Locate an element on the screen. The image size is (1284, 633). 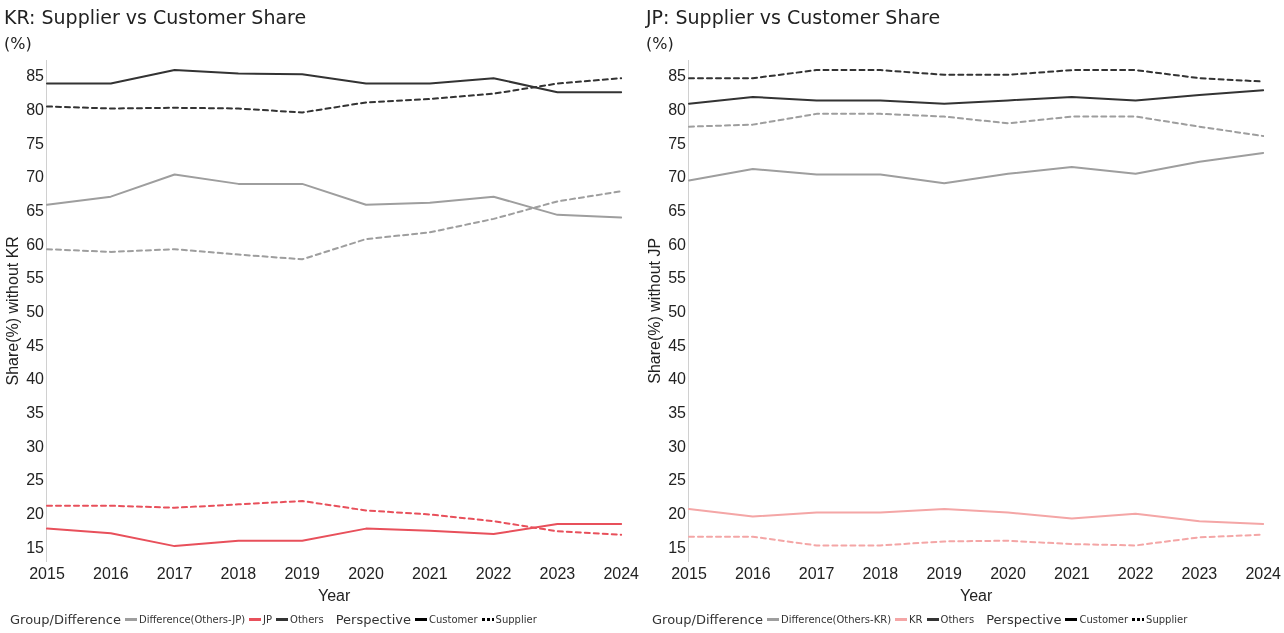
legend-label: Difference(Others-JP) is located at coordinates (192, 619).